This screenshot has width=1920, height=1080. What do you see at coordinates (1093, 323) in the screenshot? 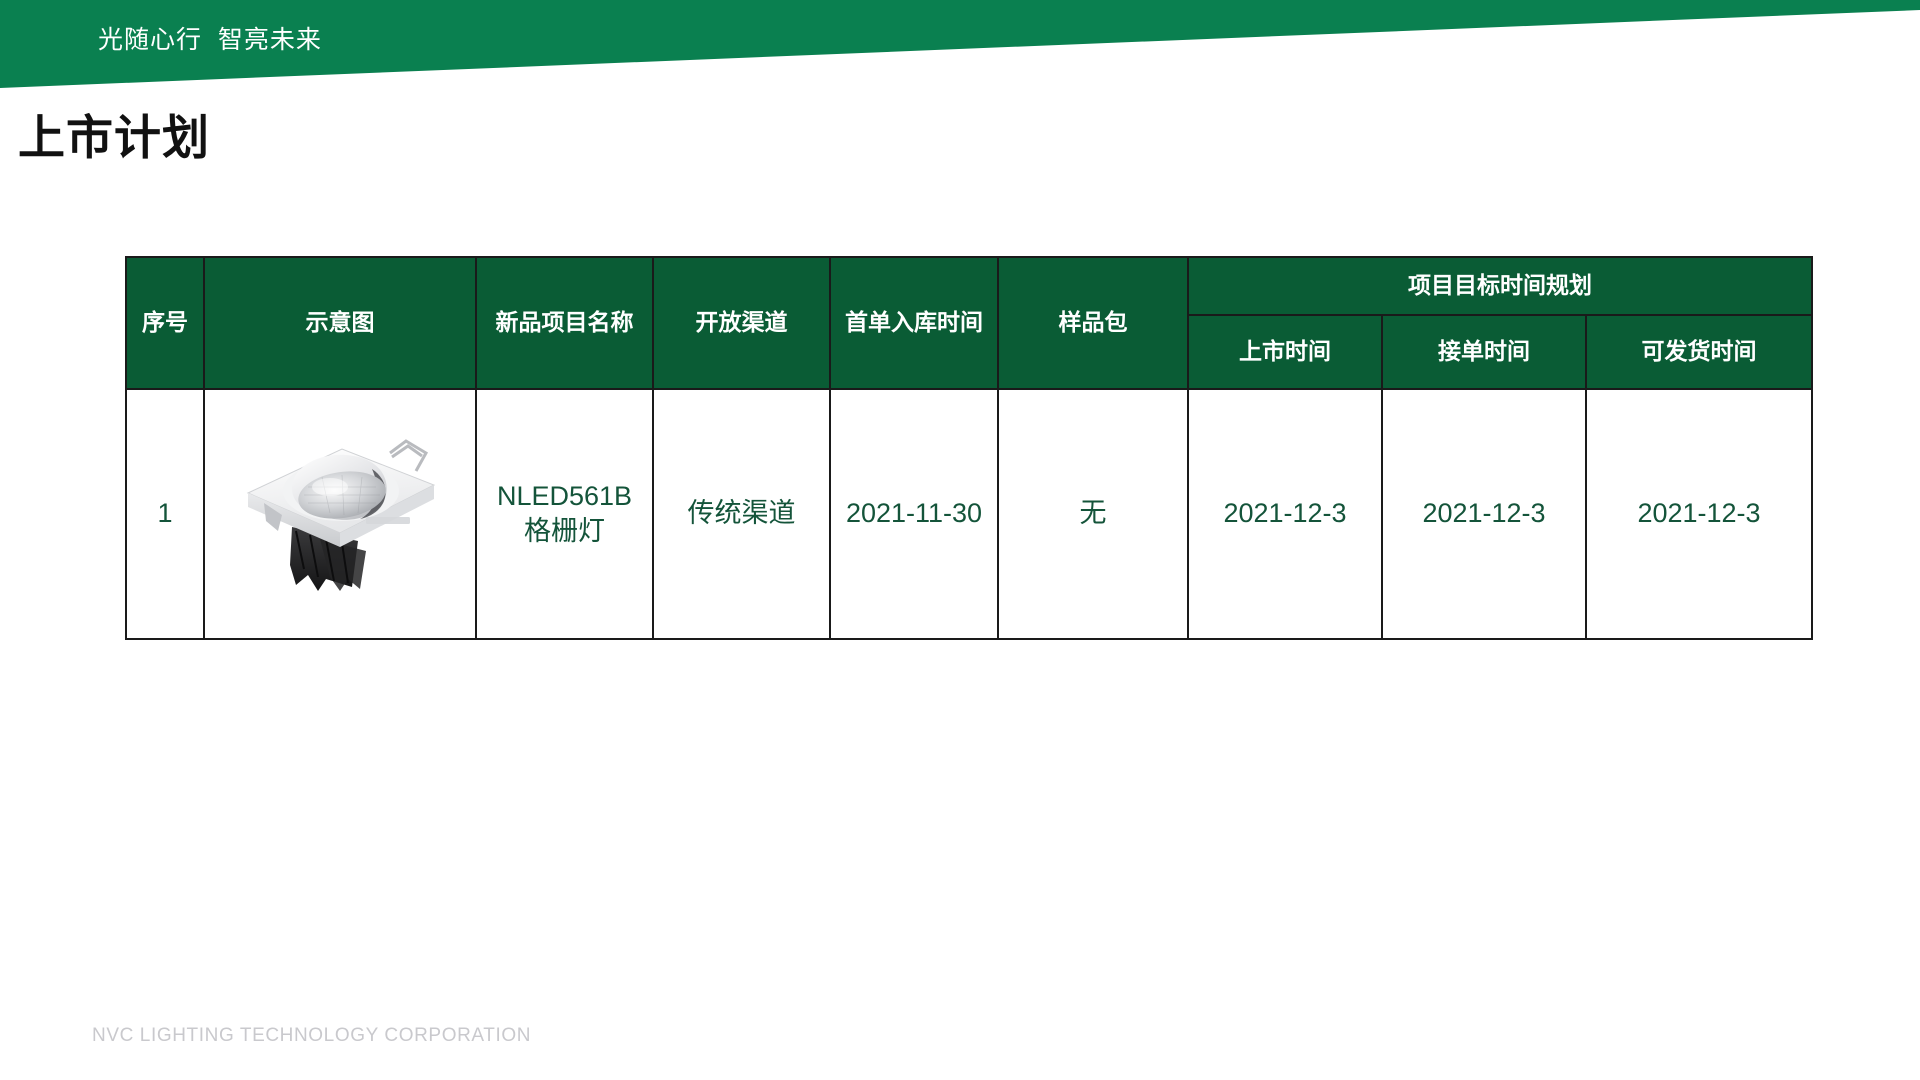
I see `col-header-sample-pack: 样品包` at bounding box center [1093, 323].